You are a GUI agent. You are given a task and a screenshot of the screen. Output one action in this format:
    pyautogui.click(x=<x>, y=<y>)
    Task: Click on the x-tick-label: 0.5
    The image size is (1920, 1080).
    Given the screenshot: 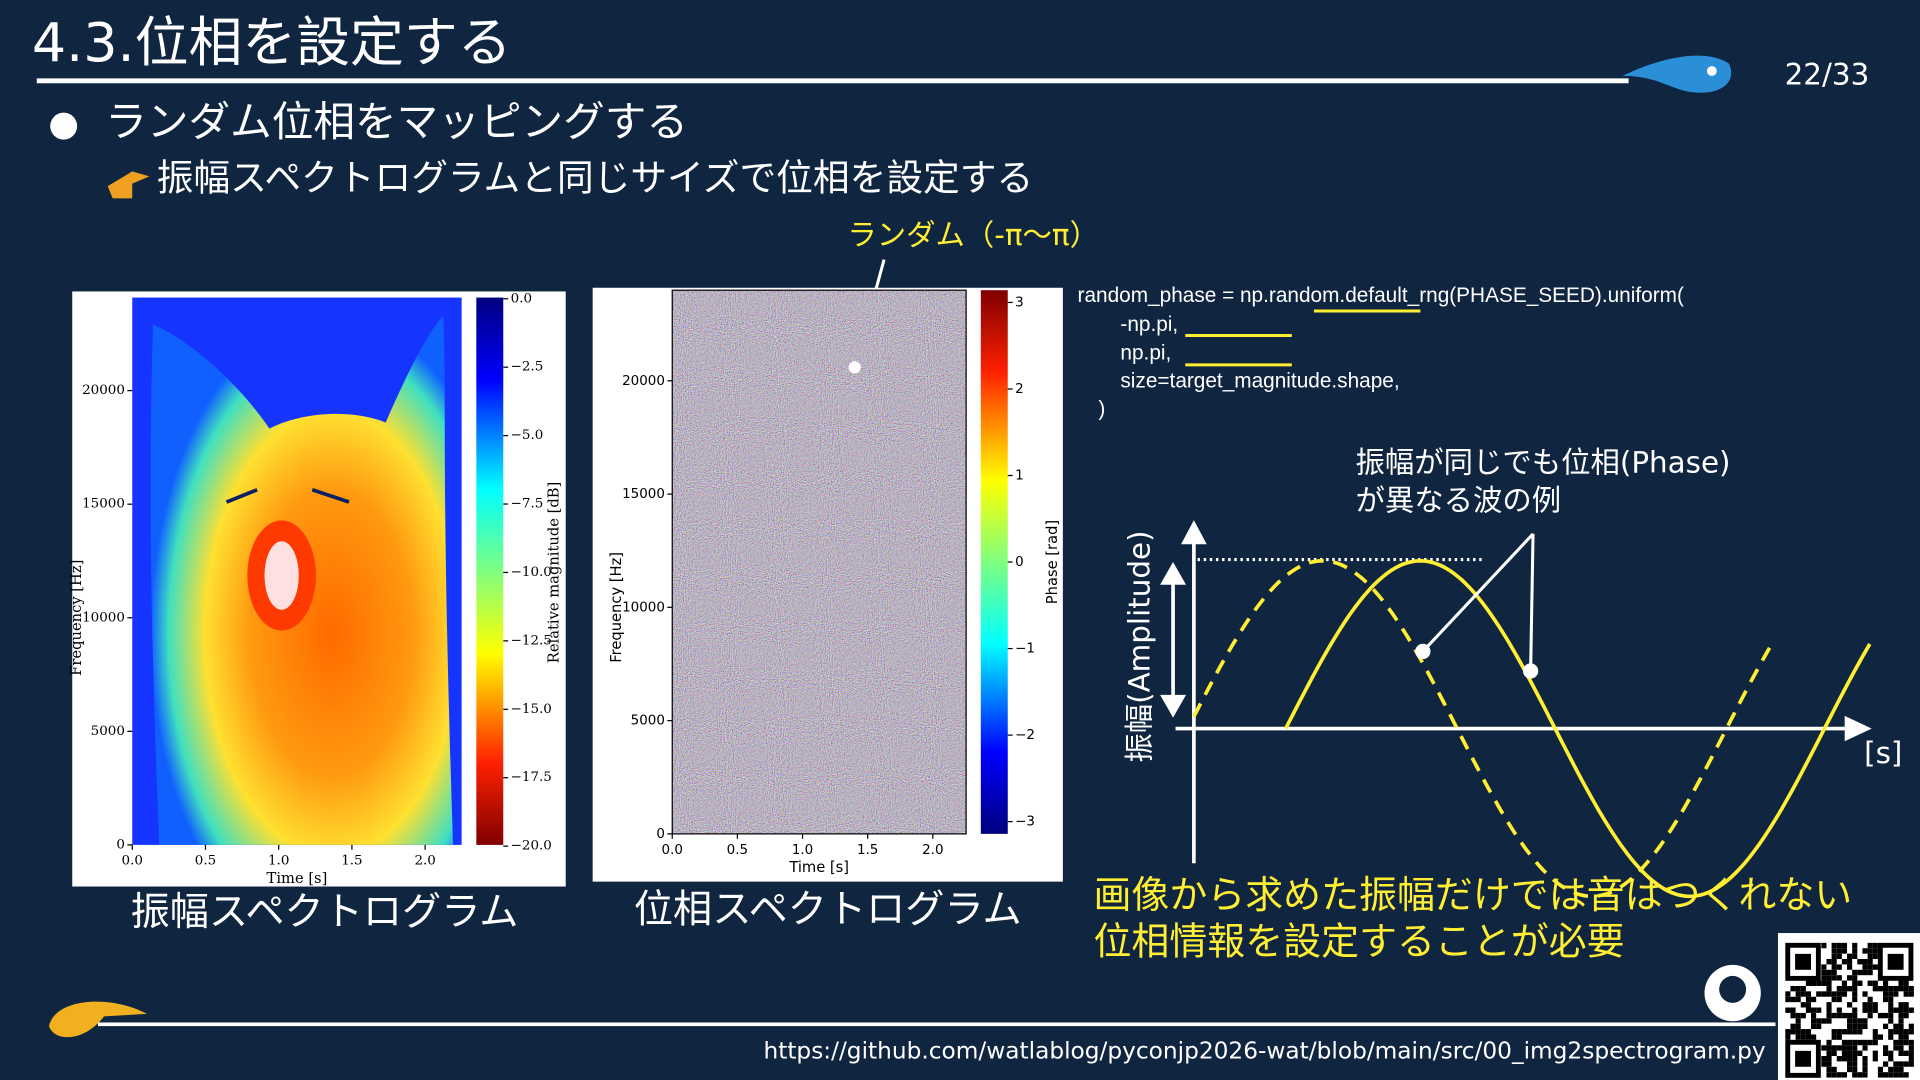 What is the action you would take?
    pyautogui.click(x=205, y=860)
    